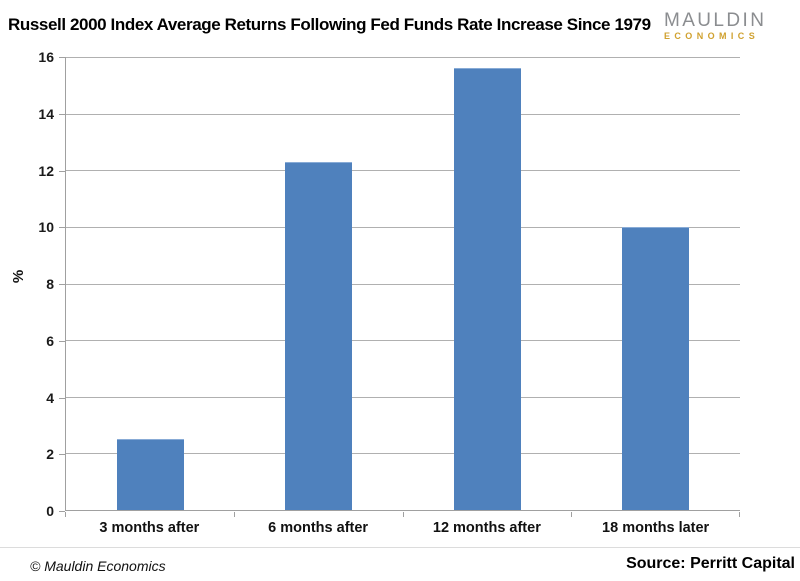 Image resolution: width=800 pixels, height=581 pixels. I want to click on copyright-text: © Mauldin Economics, so click(98, 566).